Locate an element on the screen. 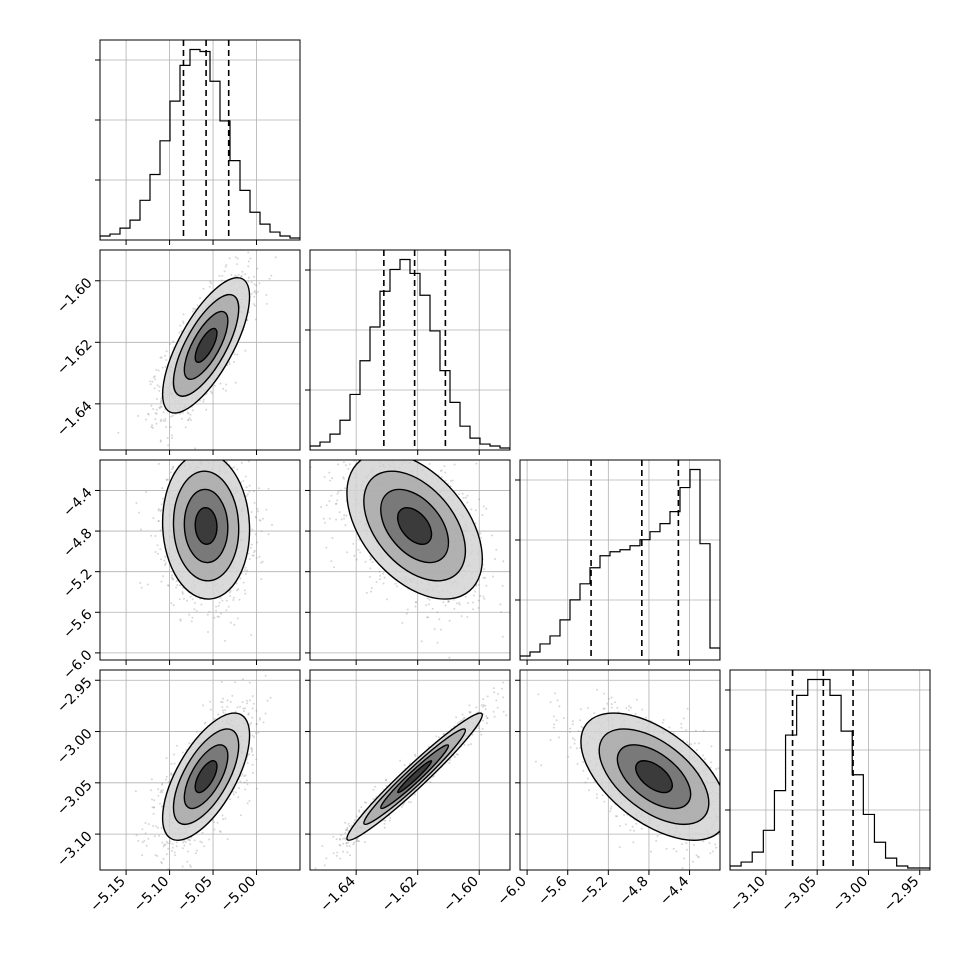 The image size is (970, 970). x-tick-label: −5.15 is located at coordinates (108, 895).